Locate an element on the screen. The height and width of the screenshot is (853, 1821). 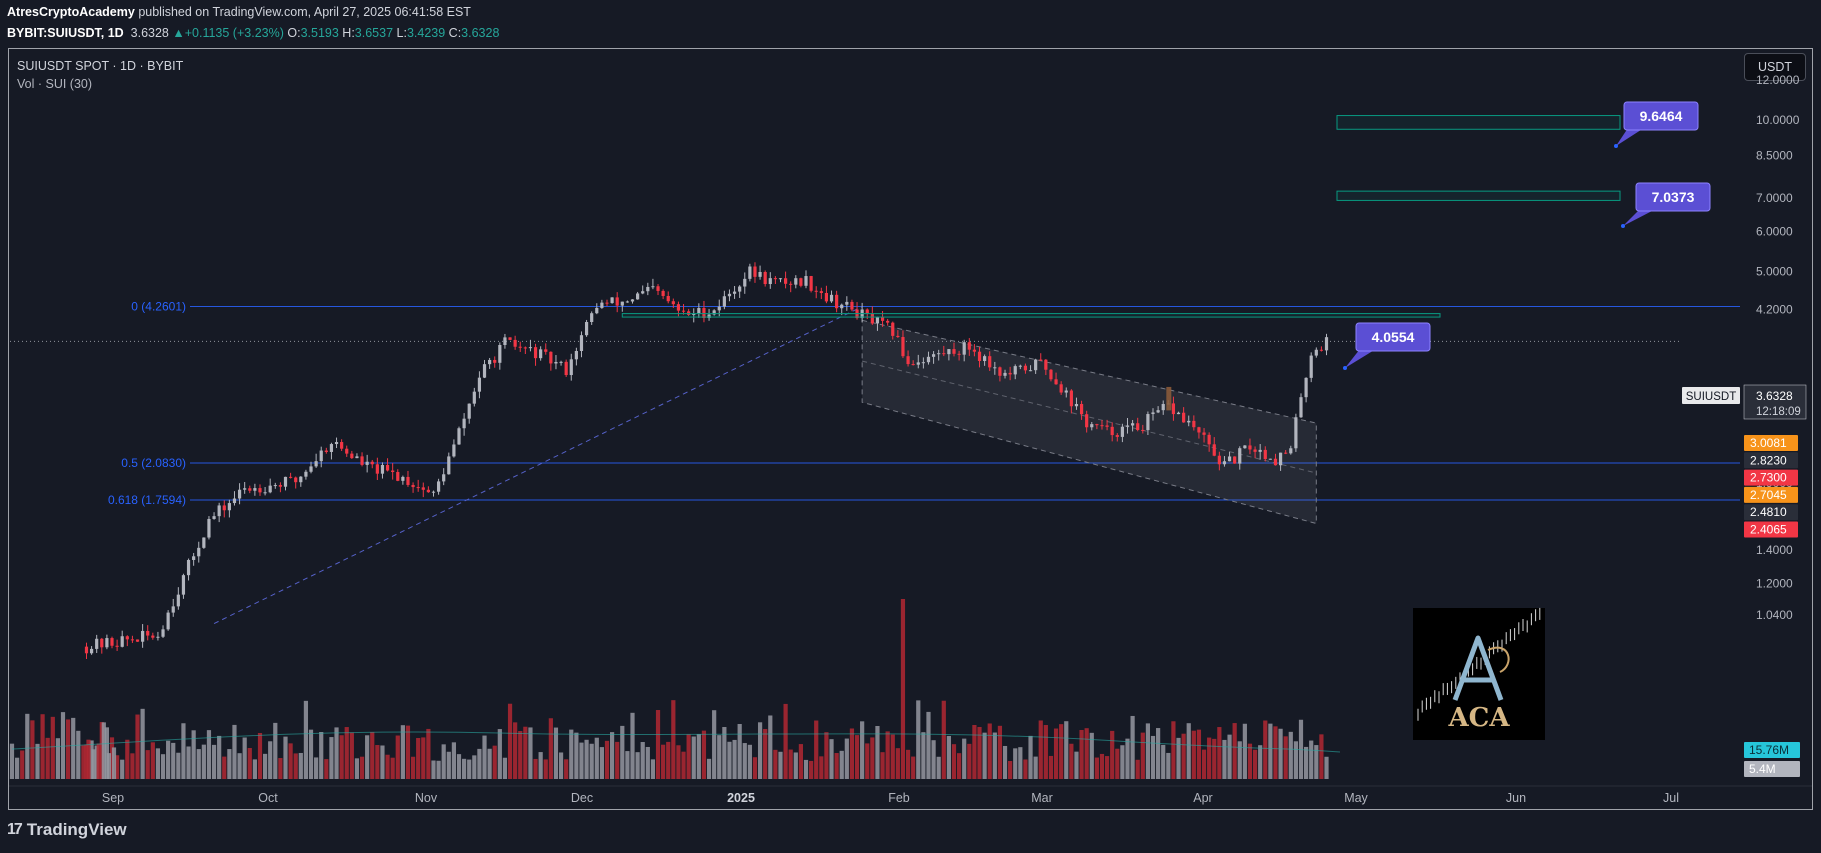
currency-button: USDT is located at coordinates (1775, 67).